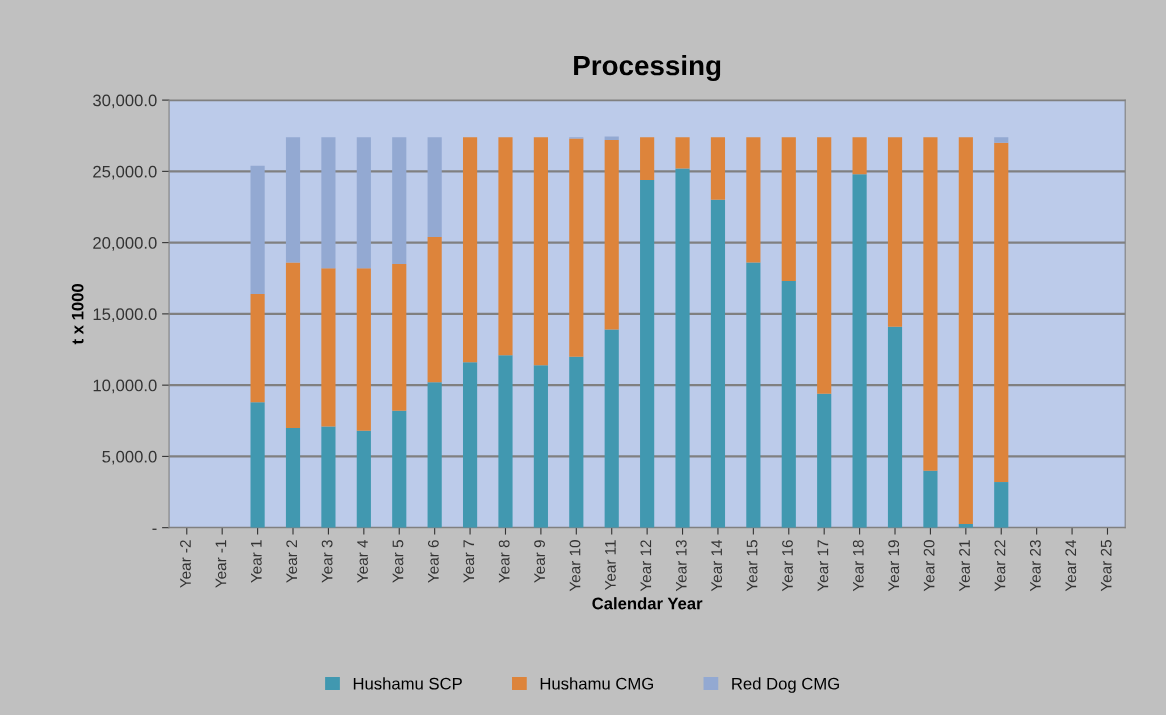 The image size is (1166, 715). Describe the element at coordinates (185, 564) in the screenshot. I see `x-tick-label: Year -2` at that location.